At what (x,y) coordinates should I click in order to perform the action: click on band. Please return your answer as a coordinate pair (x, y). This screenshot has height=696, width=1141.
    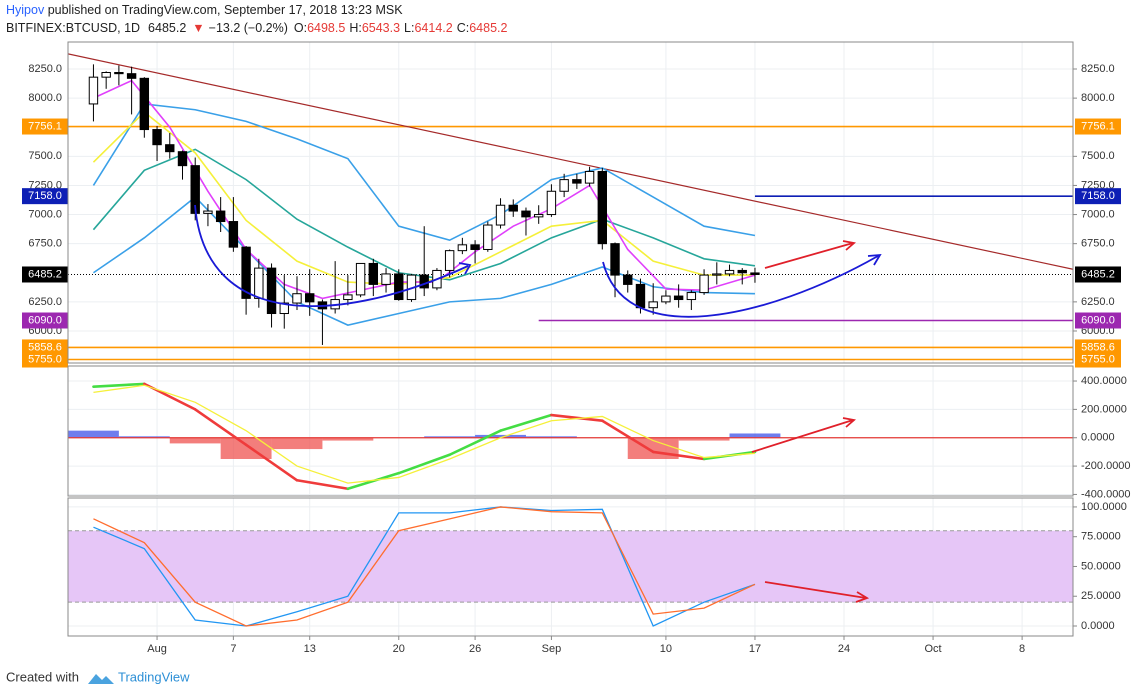
    Looking at the image, I should click on (570, 566).